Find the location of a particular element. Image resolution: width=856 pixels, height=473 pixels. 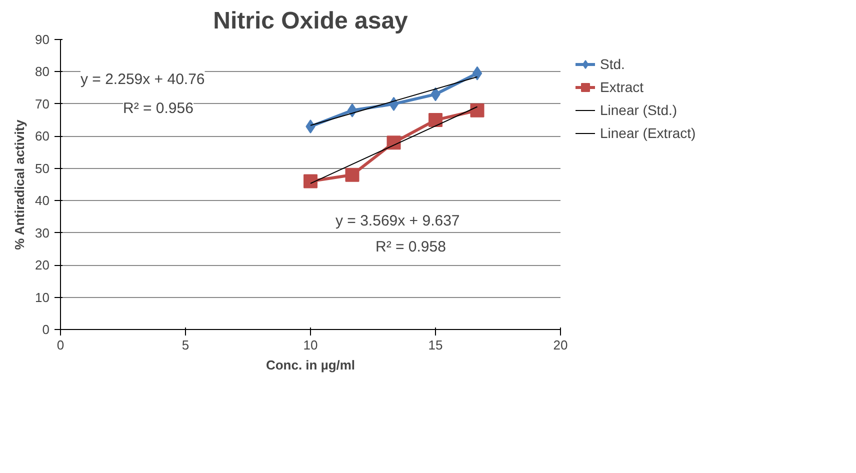

y-tick-label: 80 is located at coordinates (42, 72).